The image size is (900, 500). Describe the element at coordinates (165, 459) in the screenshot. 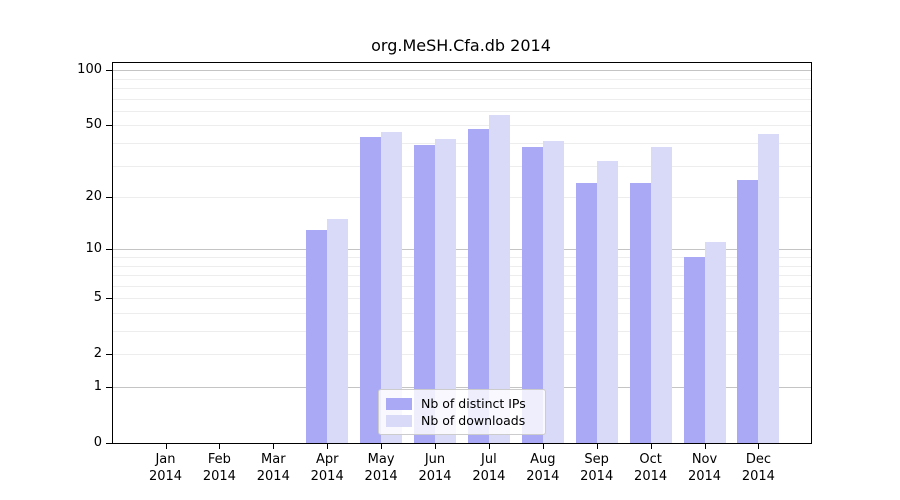

I see `month-label: Jan` at that location.